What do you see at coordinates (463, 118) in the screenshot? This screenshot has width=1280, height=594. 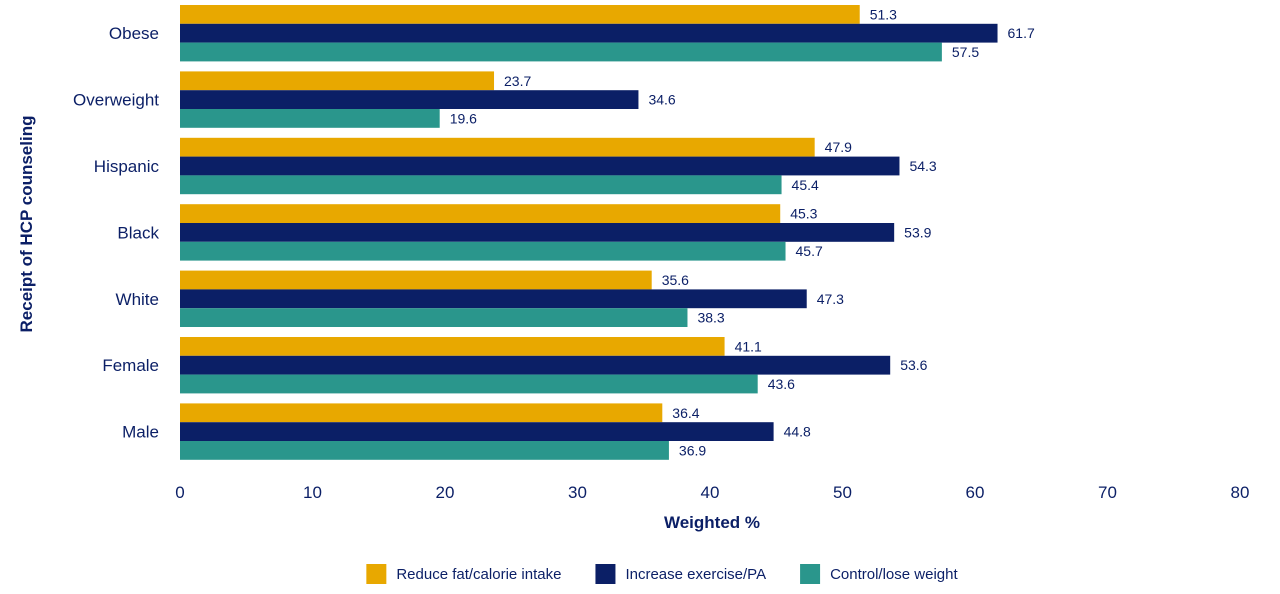 I see `data-label-overweight-series-2: 19.6` at bounding box center [463, 118].